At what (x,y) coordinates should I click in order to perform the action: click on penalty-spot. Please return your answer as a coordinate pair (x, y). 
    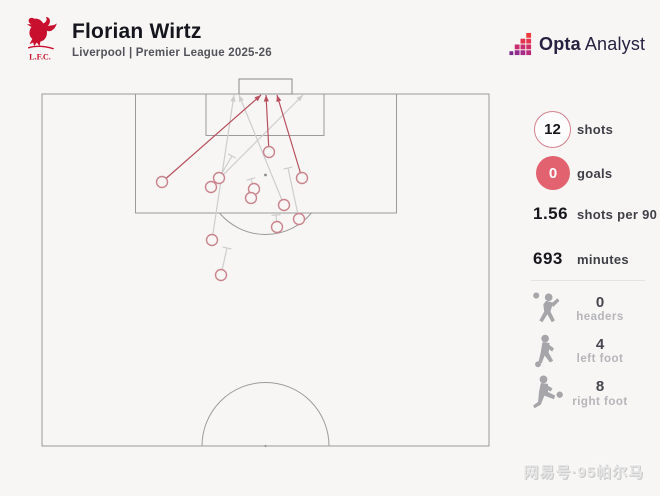
    Looking at the image, I should click on (265, 175).